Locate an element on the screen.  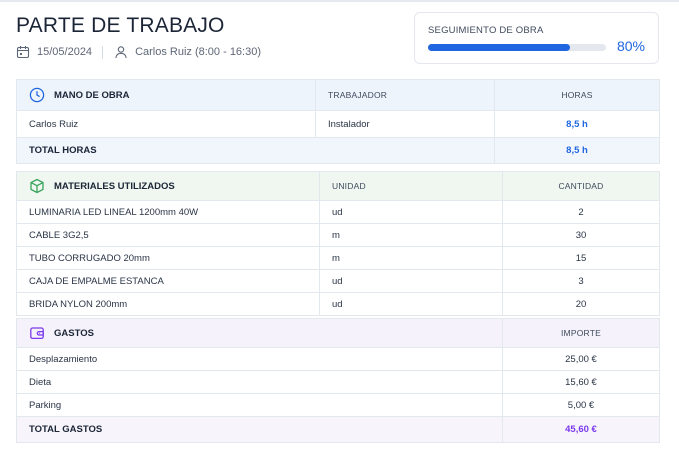
materials-header-row: MATERIALES UTILIZADOS UNIDAD CANTIDAD is located at coordinates (338, 186).